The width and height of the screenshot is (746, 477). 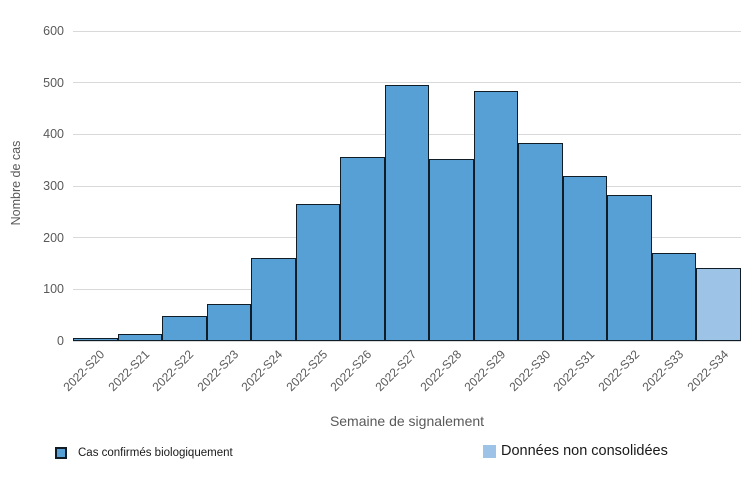 I want to click on bar-2022-S27, so click(x=407, y=213).